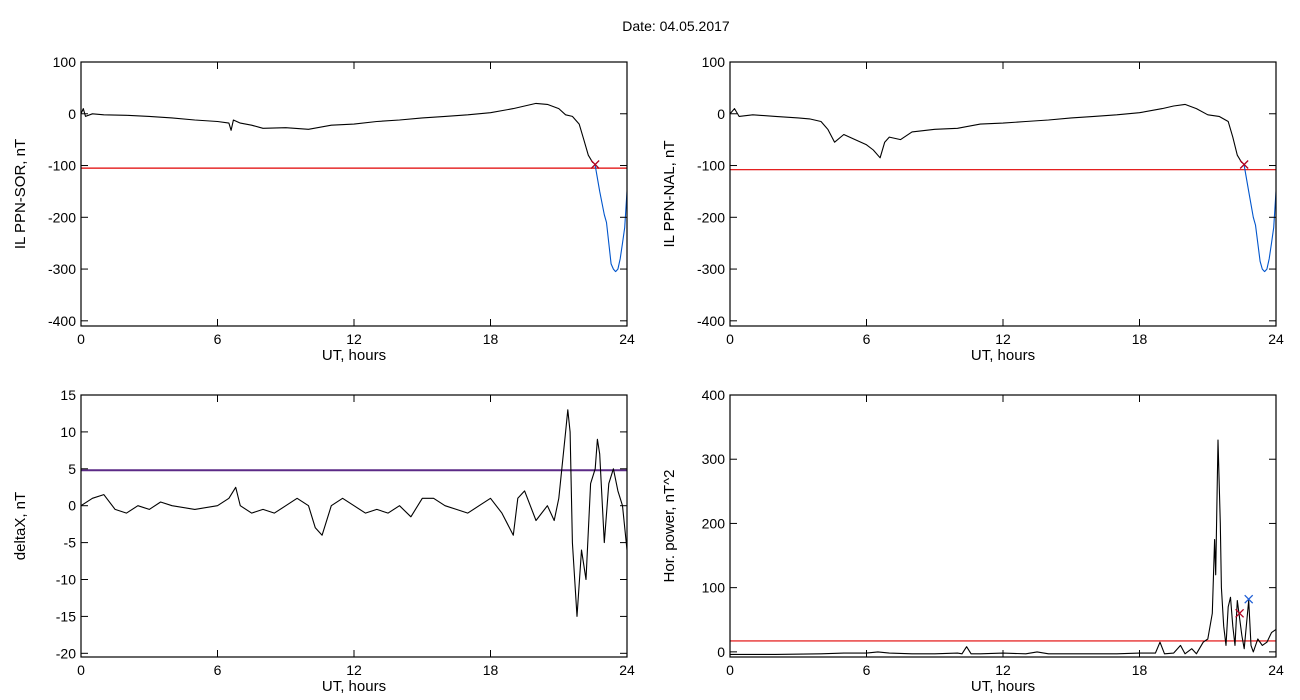 This screenshot has height=700, width=1300. I want to click on sor-ytick-label: -200, so click(62, 217).